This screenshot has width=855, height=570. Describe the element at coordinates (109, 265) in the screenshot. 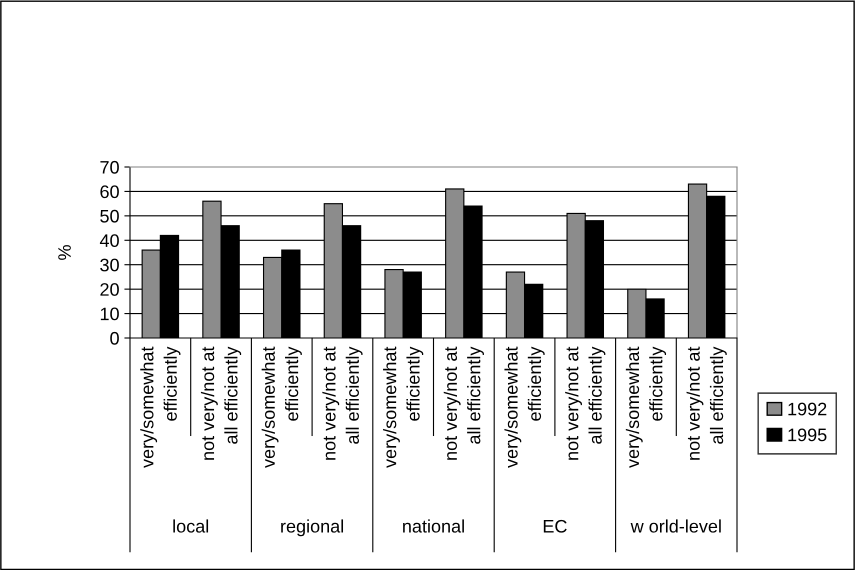

I see `y-tick-label: 30` at that location.